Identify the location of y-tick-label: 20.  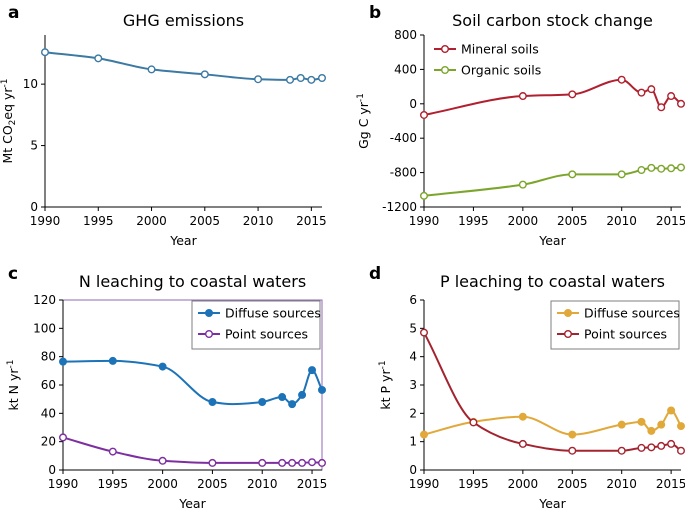
(48, 442).